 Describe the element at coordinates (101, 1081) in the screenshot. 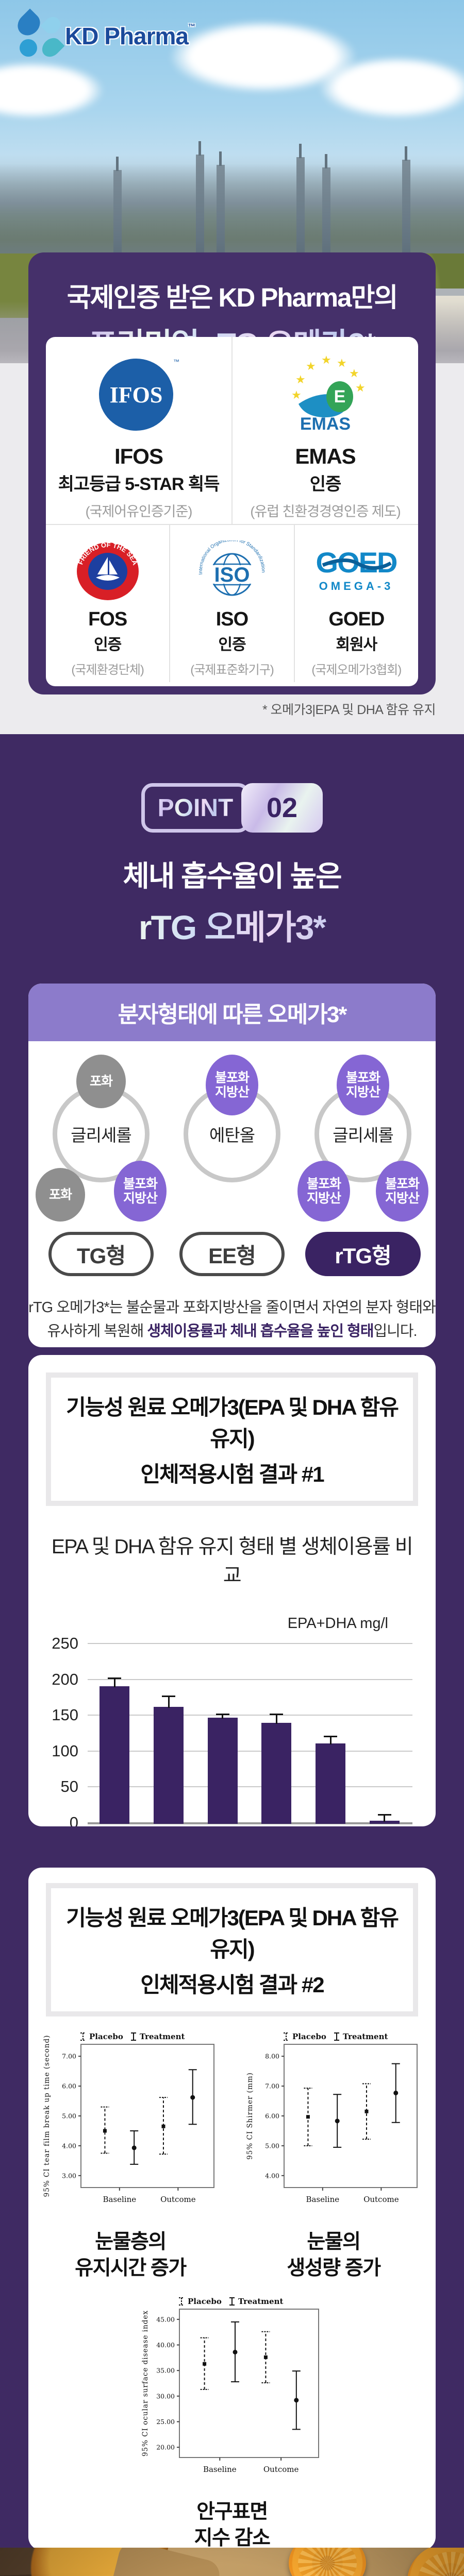

I see `tg-bubble-saturated-top: 포화` at that location.